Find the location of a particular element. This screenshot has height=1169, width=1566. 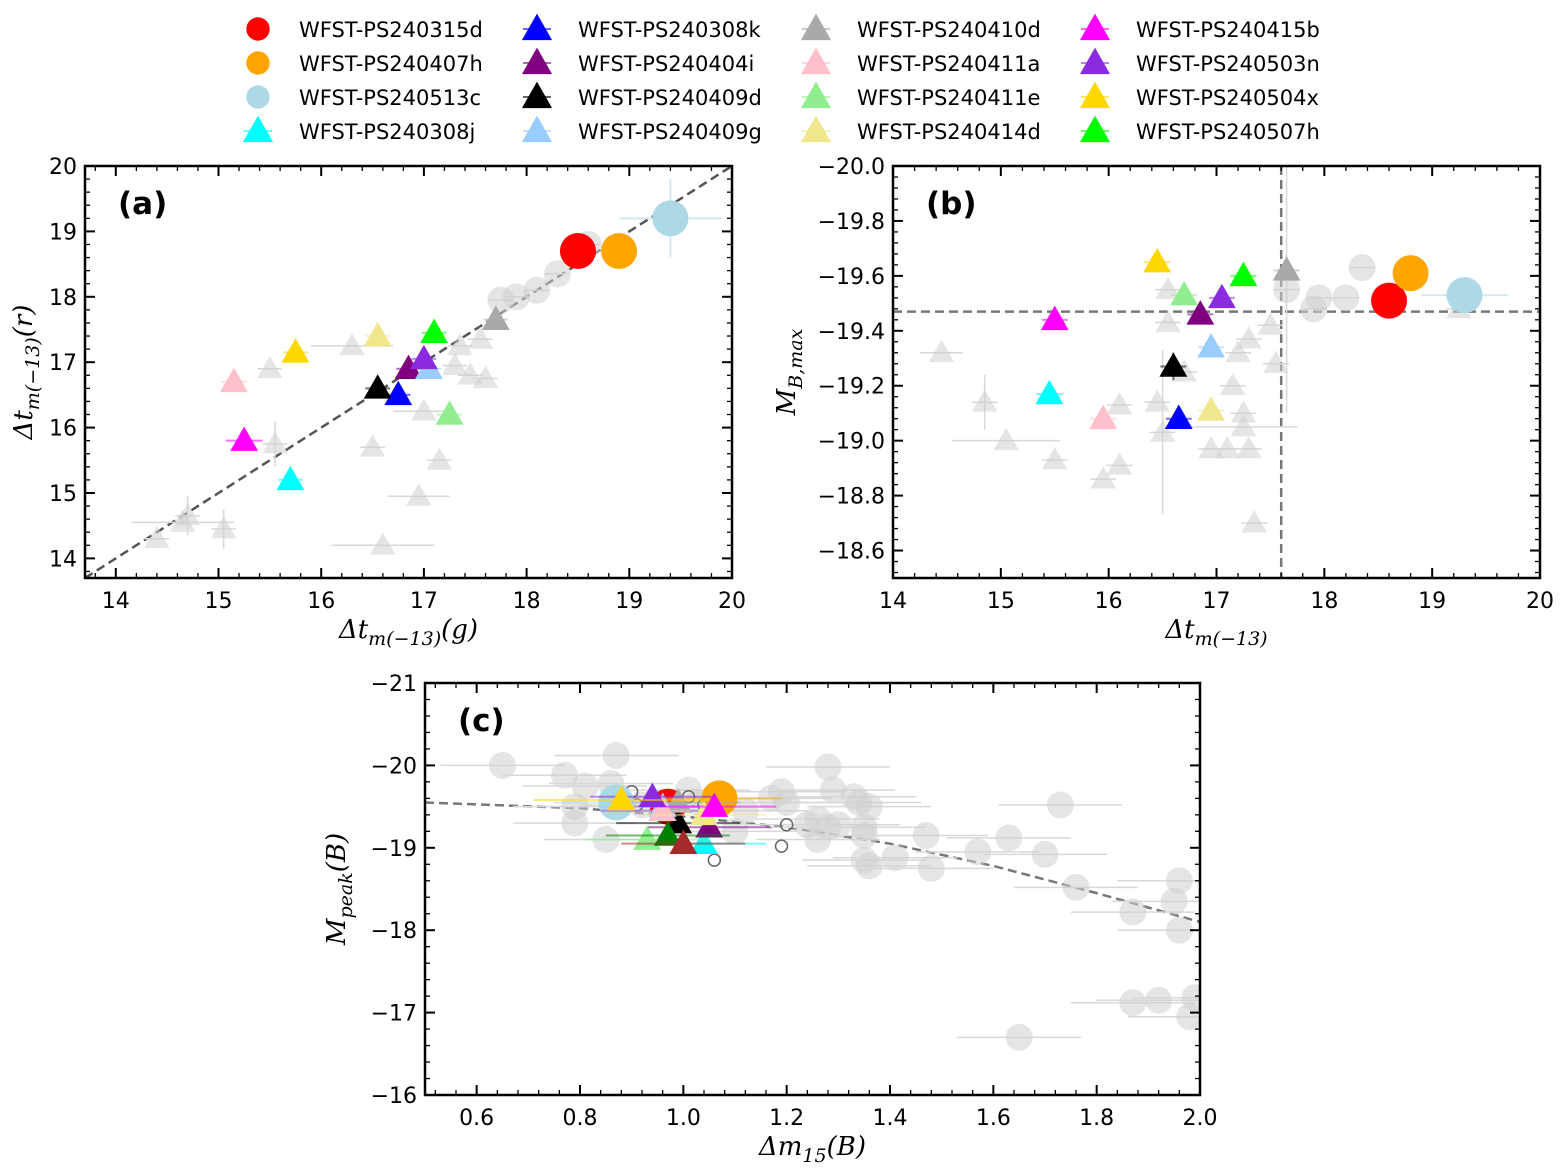

y-tick-label: 17 is located at coordinates (63, 363).